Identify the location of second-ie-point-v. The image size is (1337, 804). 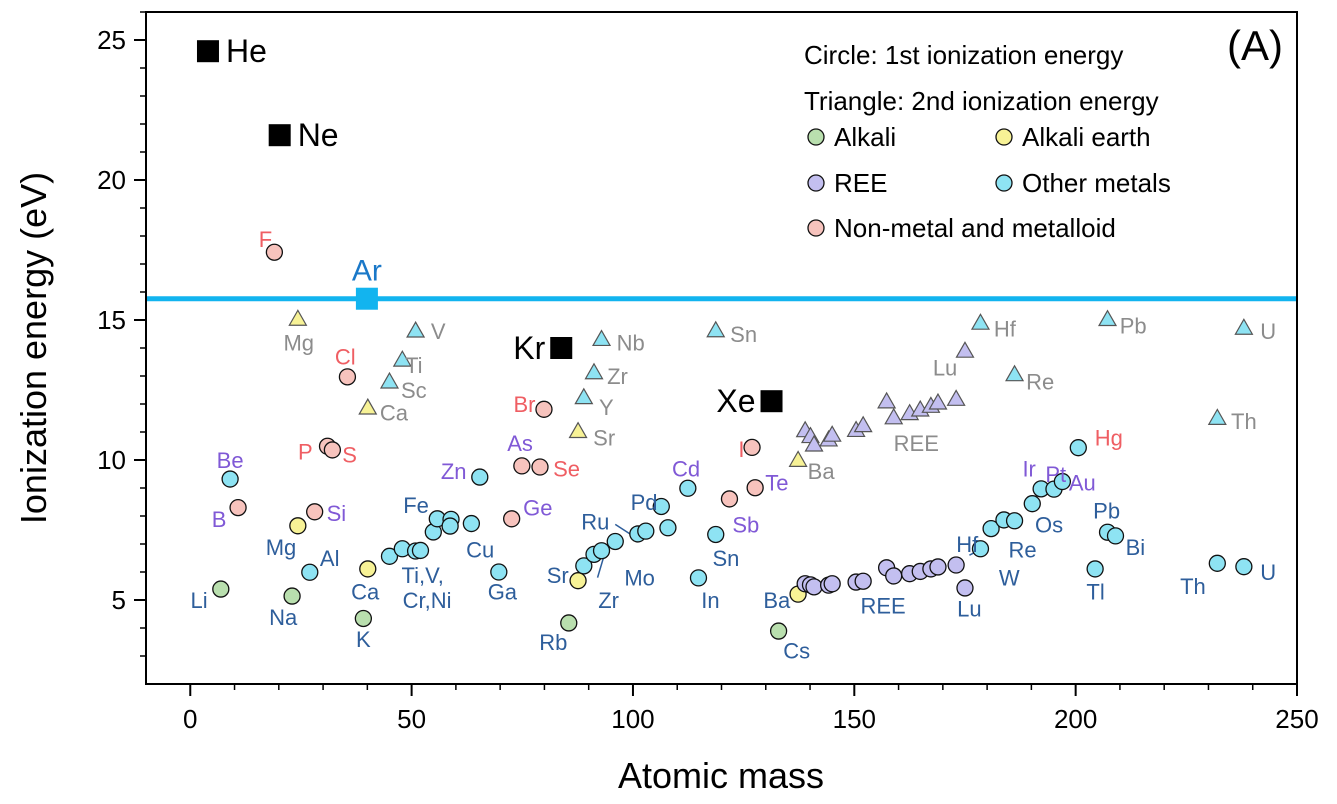
(416, 329).